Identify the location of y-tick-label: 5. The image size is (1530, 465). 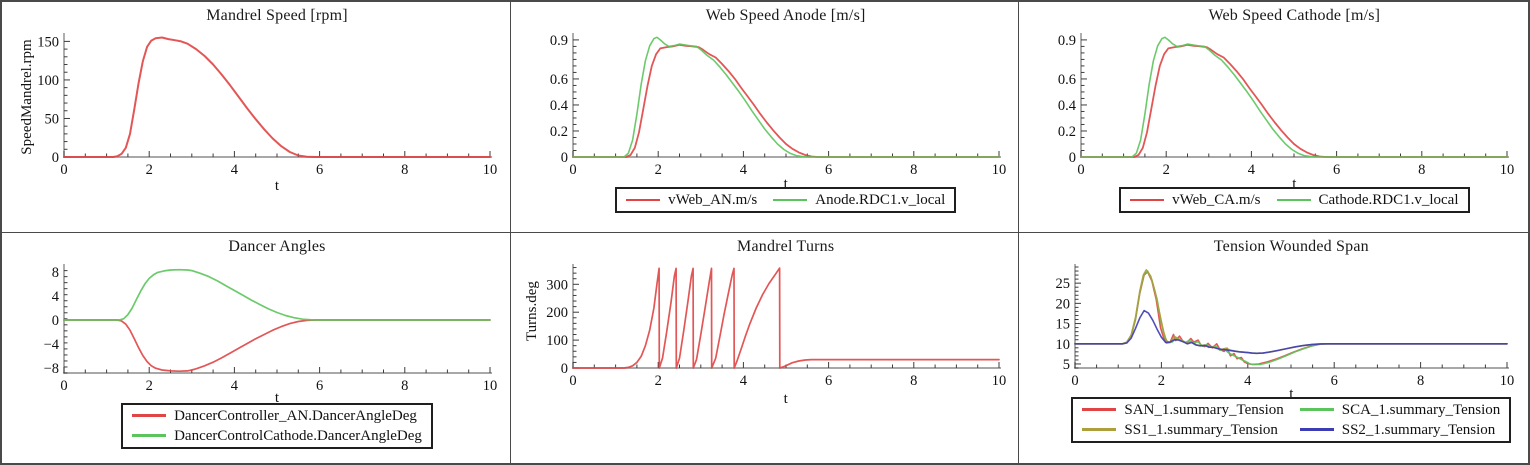
(1066, 364).